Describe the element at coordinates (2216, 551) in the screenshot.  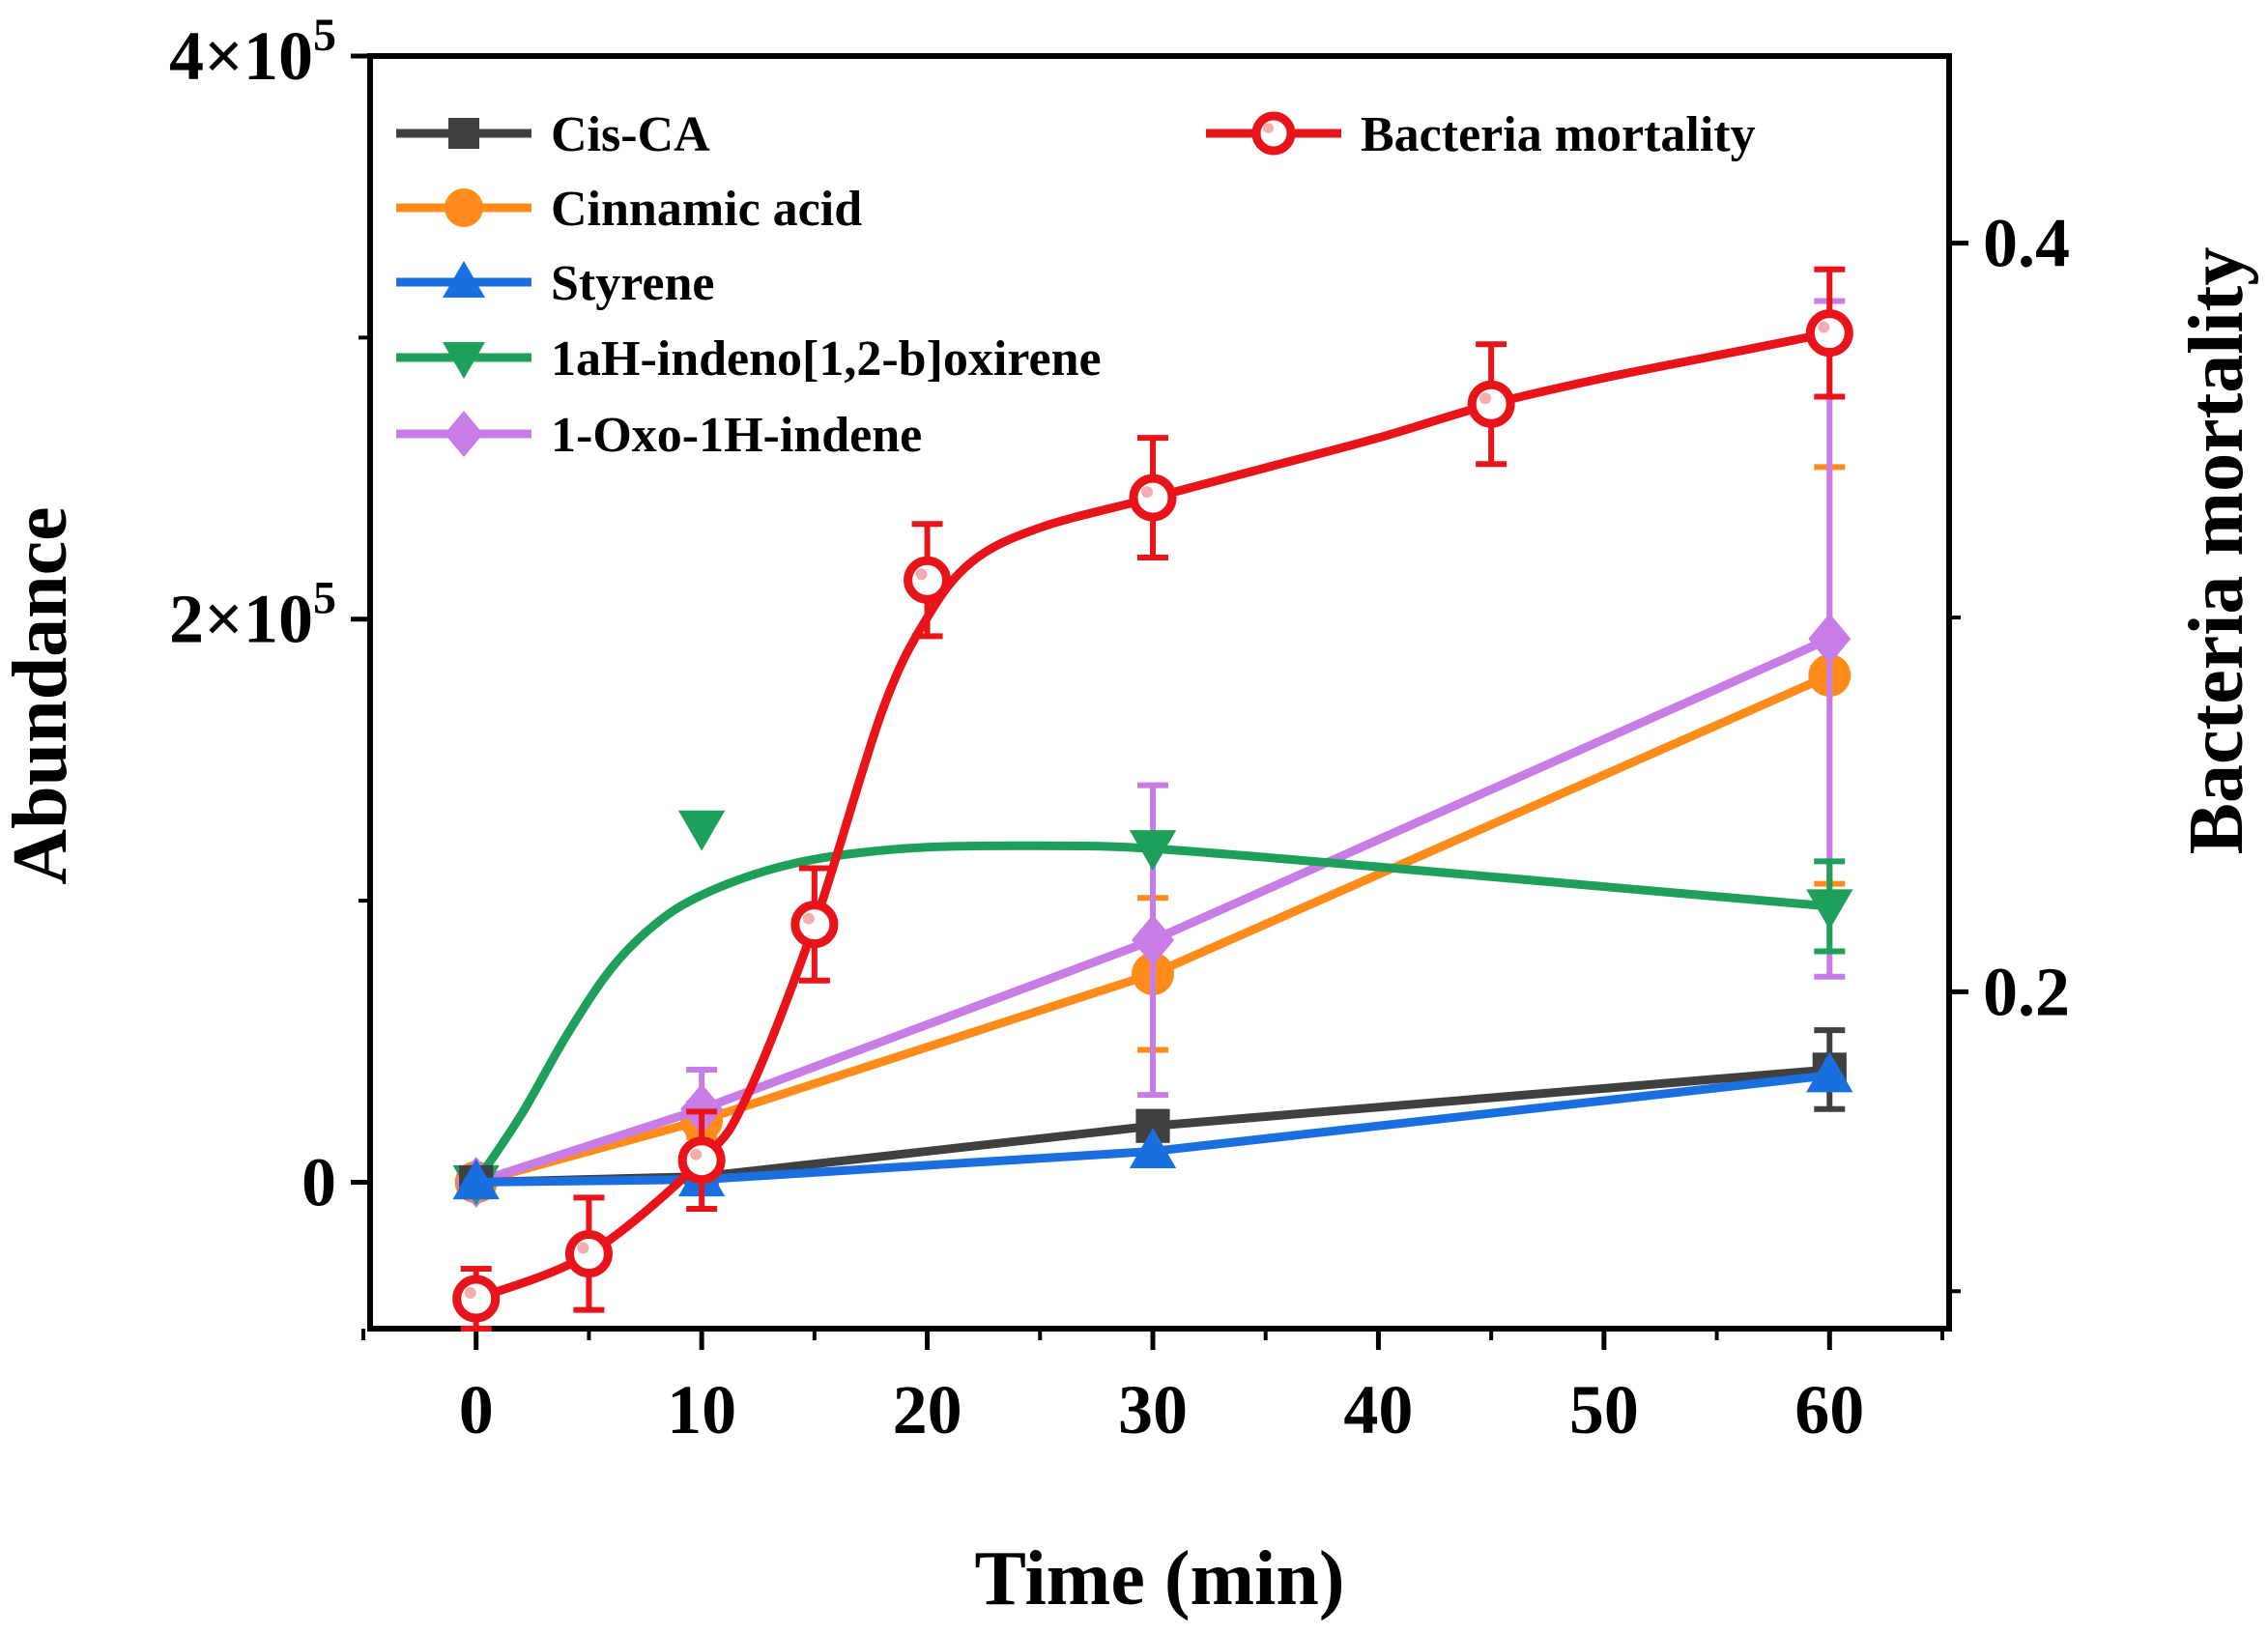
I see `y2-axis-title: Bacteria mortality` at that location.